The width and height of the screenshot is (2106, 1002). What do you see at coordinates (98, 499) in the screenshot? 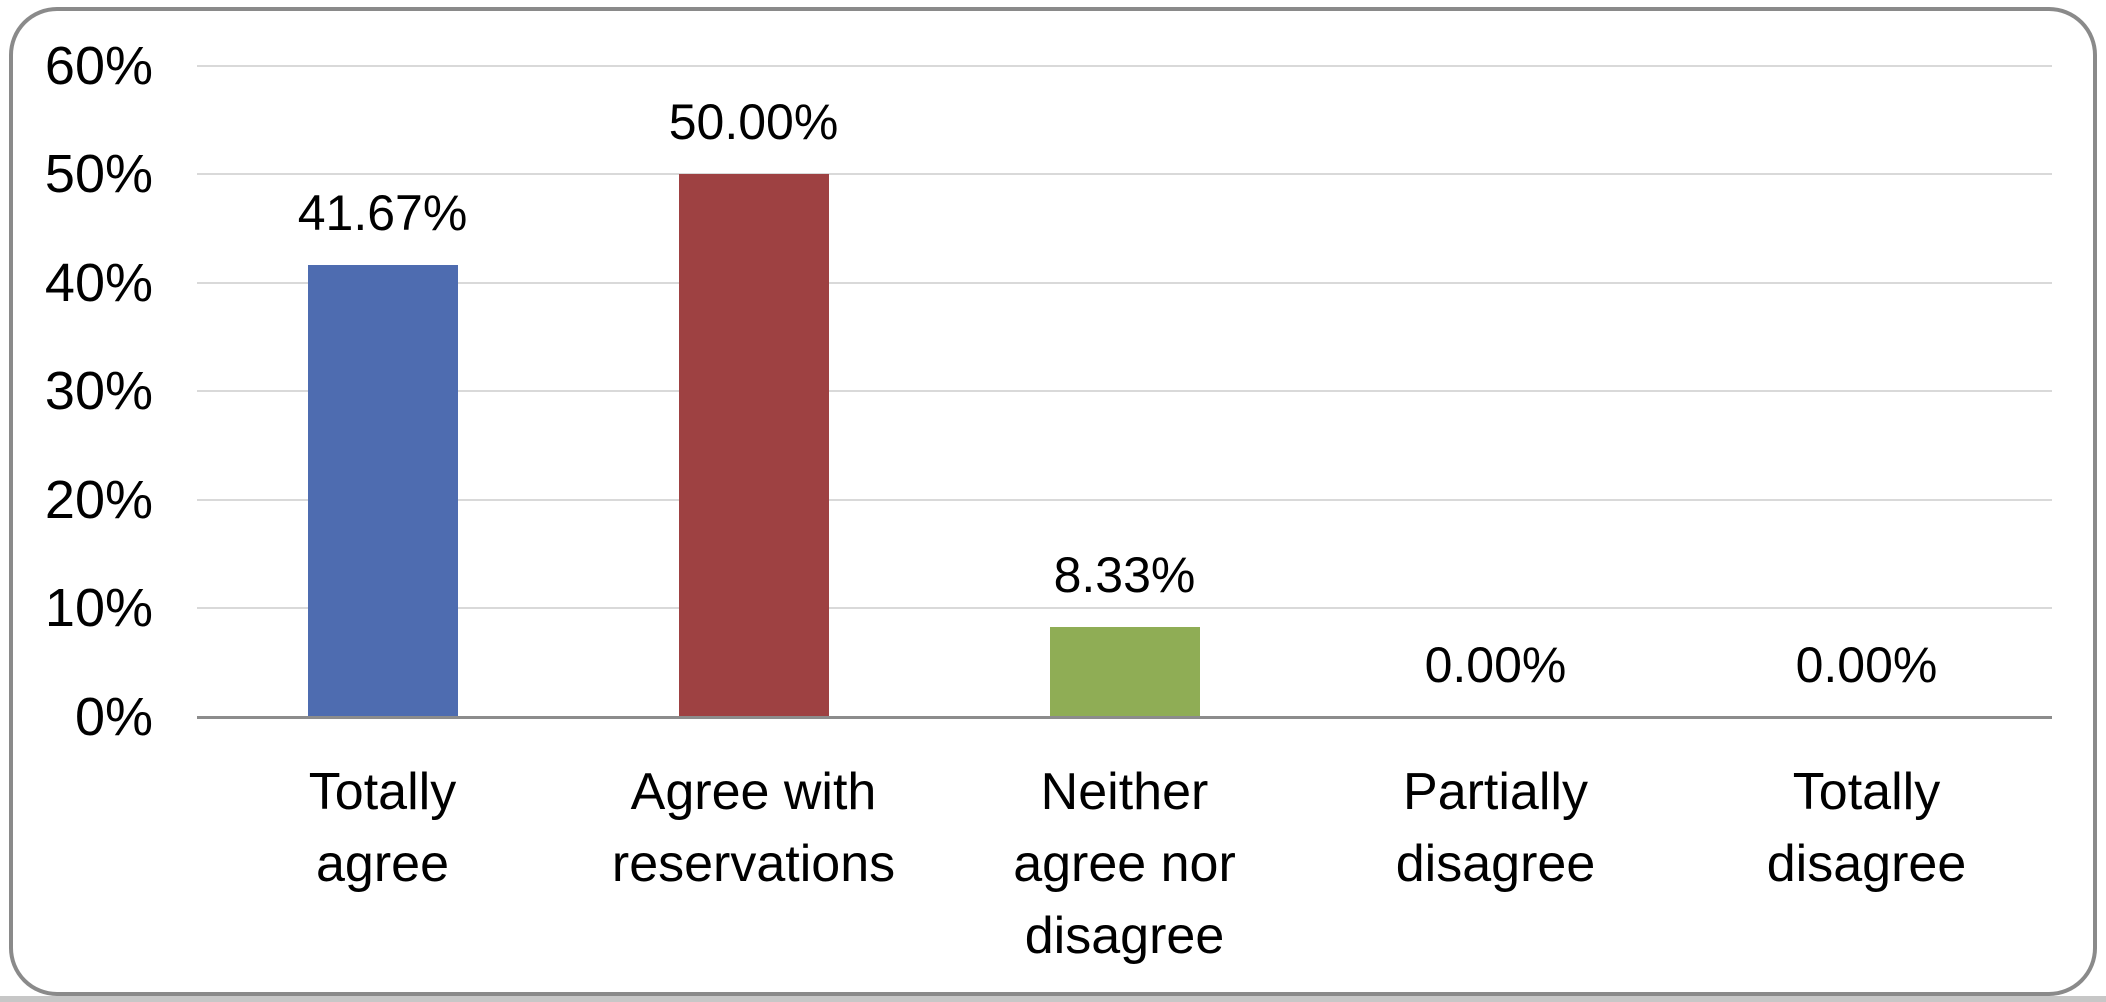
I see `ytick-label-20%: 20%` at bounding box center [98, 499].